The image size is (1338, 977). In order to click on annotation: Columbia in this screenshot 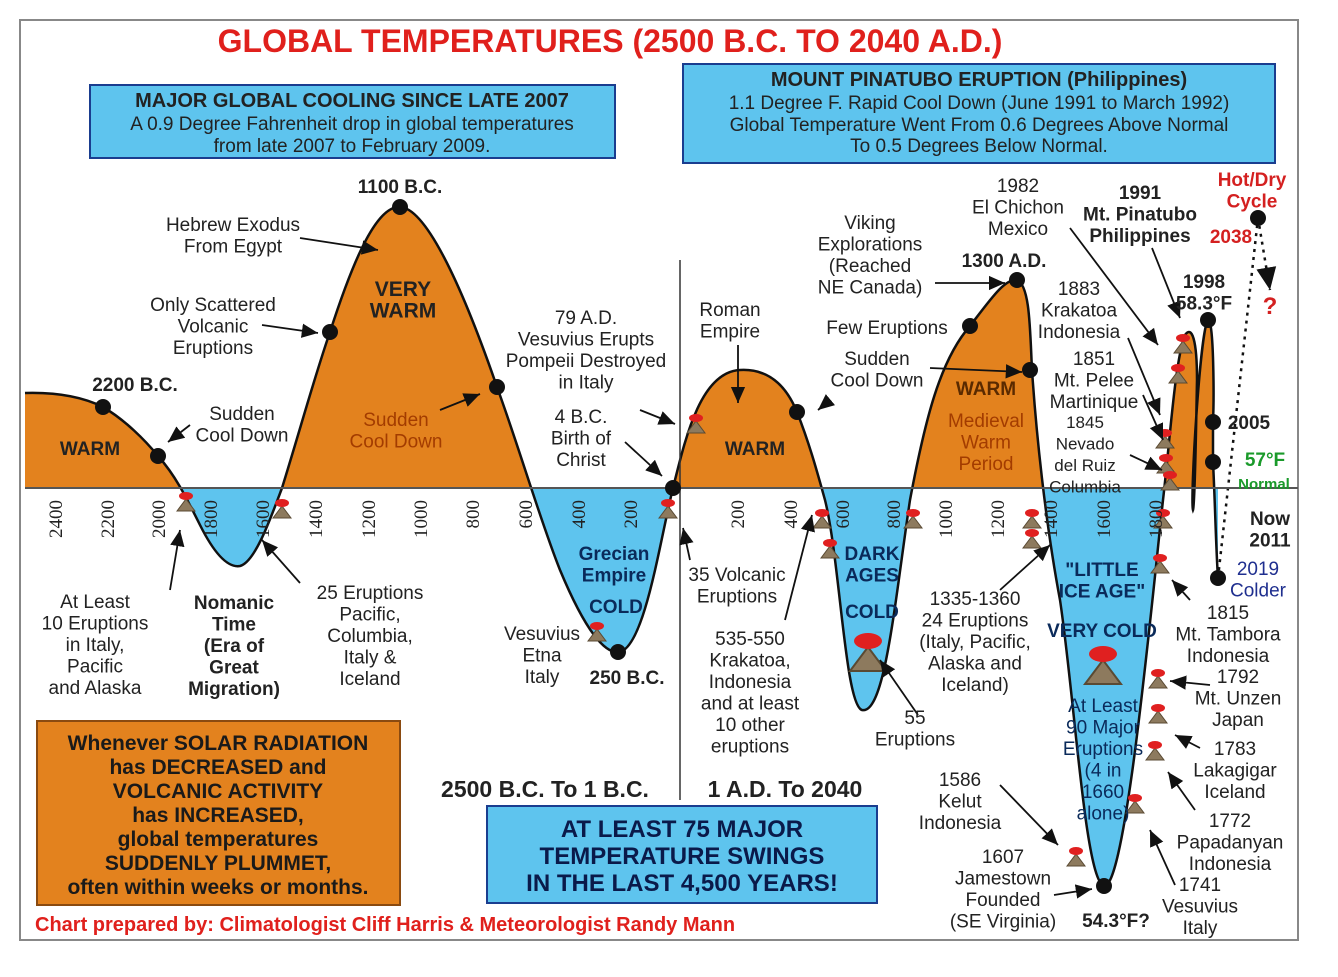, I will do `click(1085, 487)`.